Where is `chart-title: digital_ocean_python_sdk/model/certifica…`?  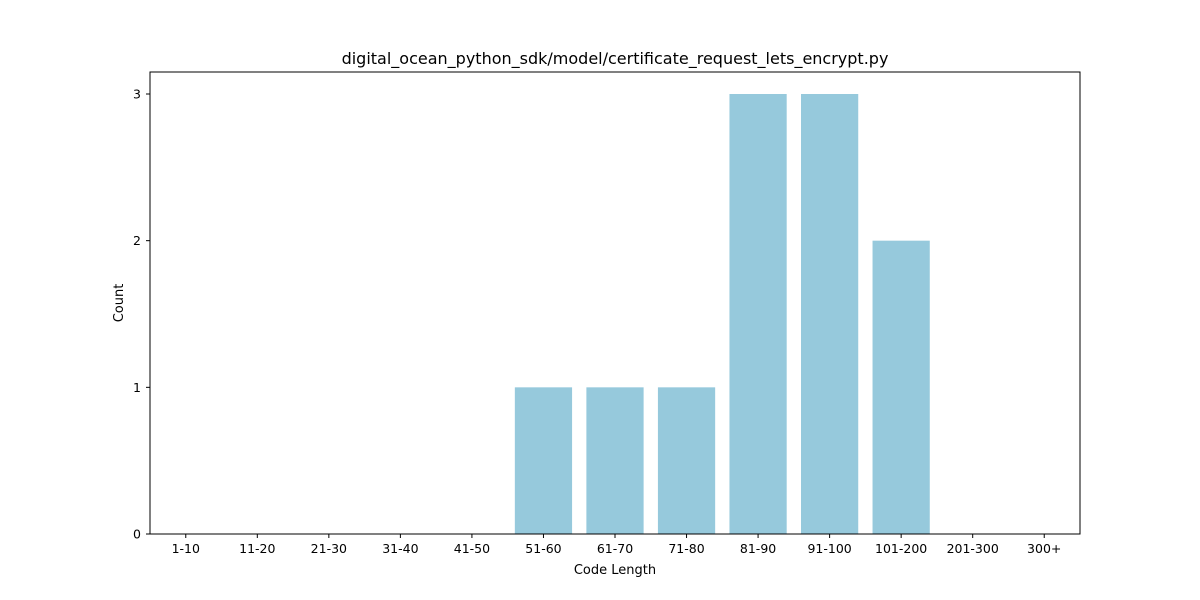 chart-title: digital_ocean_python_sdk/model/certifica… is located at coordinates (615, 59).